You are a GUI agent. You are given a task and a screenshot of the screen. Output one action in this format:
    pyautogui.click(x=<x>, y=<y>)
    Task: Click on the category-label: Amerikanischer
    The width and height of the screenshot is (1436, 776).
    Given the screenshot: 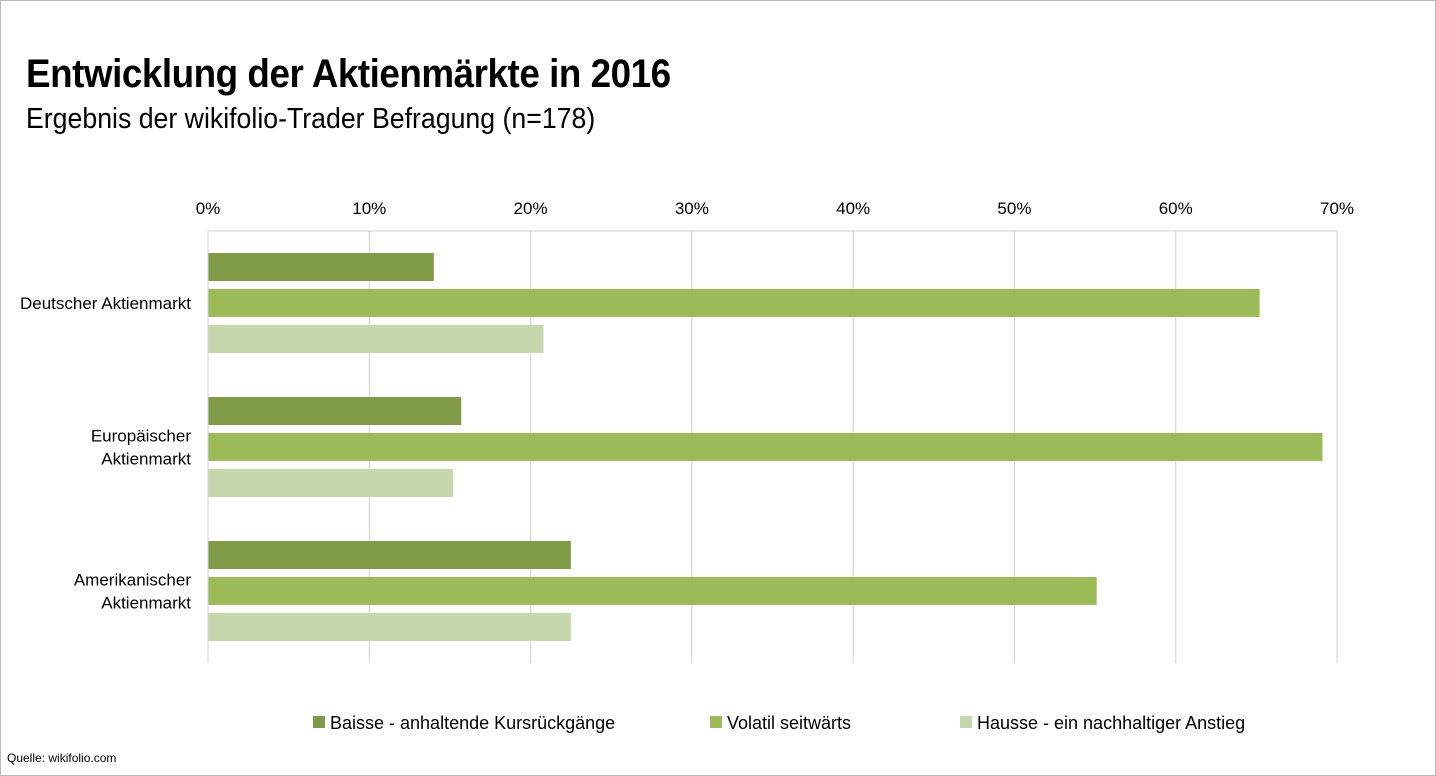 What is the action you would take?
    pyautogui.click(x=132, y=580)
    